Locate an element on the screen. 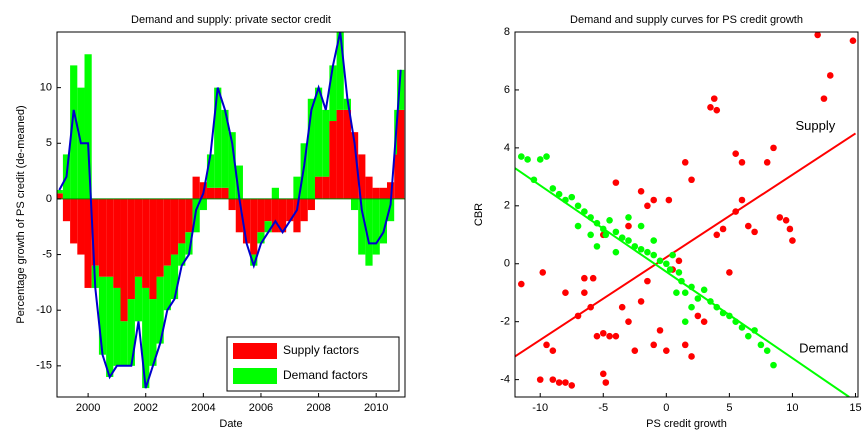  y-tick-label: -2 is located at coordinates (505, 322).